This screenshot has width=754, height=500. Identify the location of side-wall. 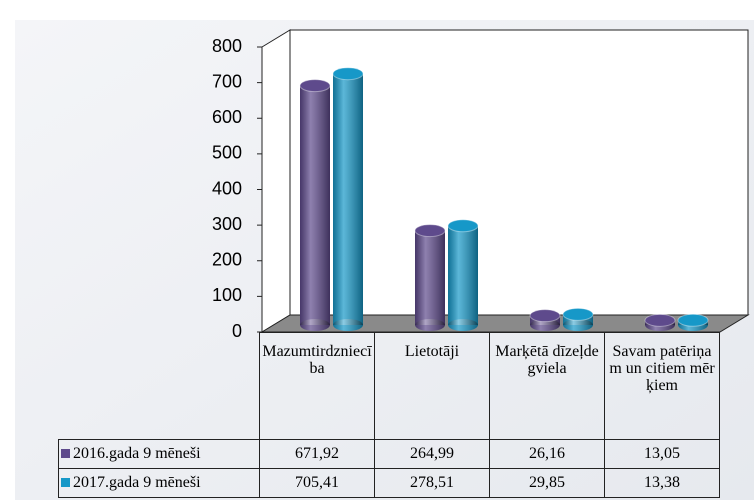
(276, 181).